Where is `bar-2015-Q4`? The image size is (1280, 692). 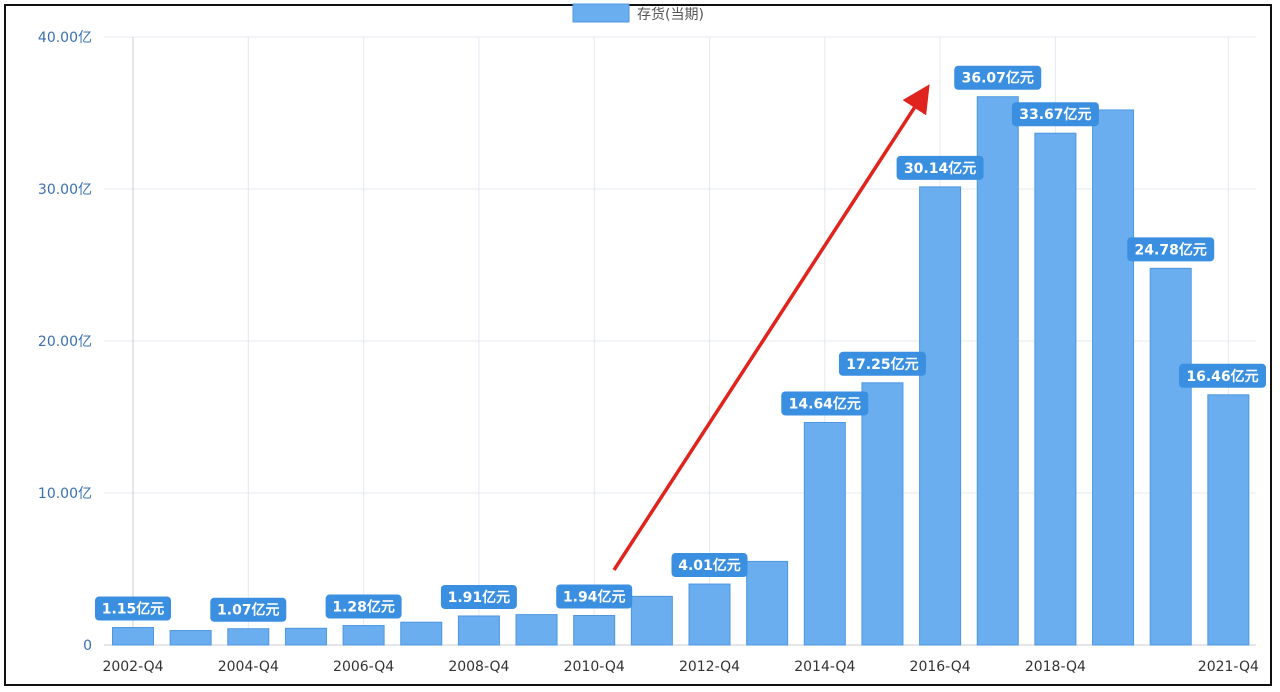
bar-2015-Q4 is located at coordinates (882, 514).